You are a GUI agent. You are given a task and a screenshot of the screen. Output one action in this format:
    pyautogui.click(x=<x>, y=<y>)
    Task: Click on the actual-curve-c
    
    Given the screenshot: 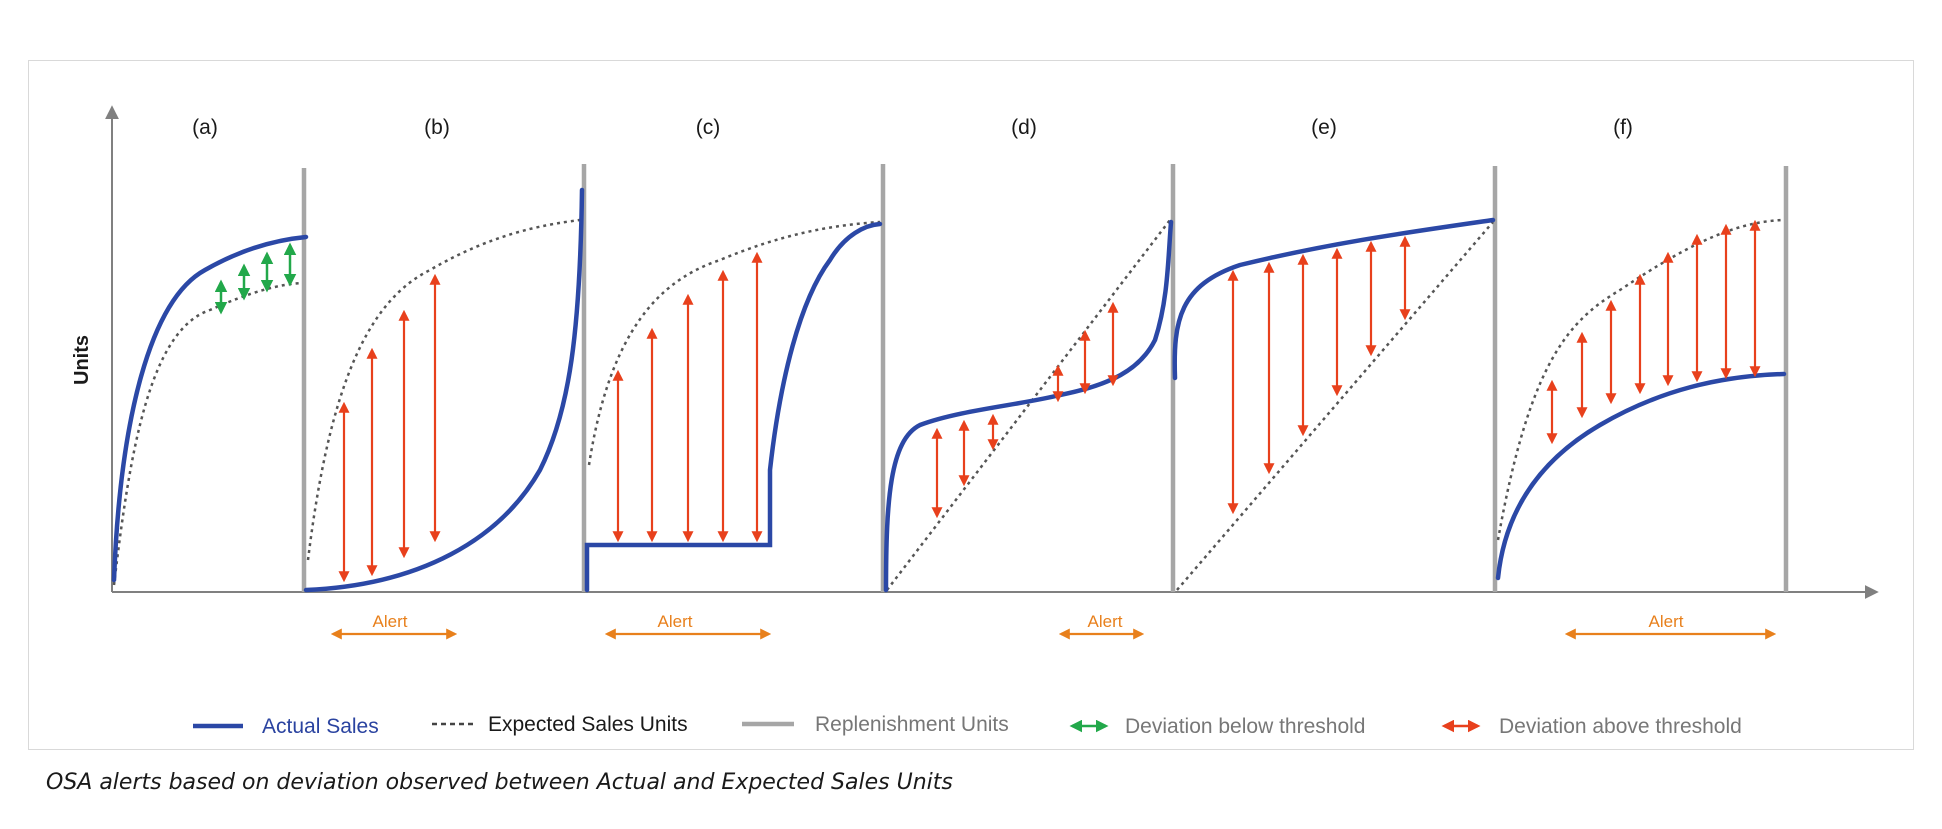 What is the action you would take?
    pyautogui.click(x=733, y=407)
    